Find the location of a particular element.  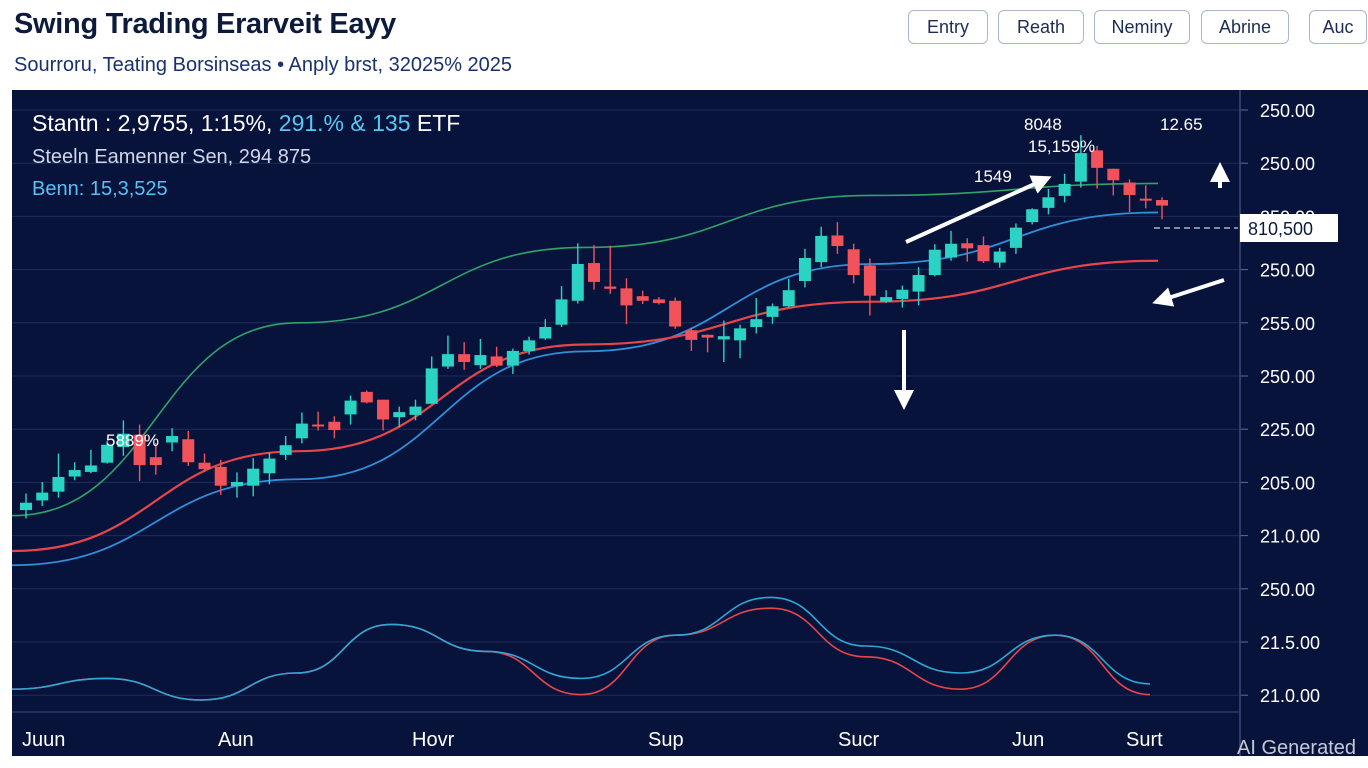

x-tick-label: Sup is located at coordinates (666, 740).